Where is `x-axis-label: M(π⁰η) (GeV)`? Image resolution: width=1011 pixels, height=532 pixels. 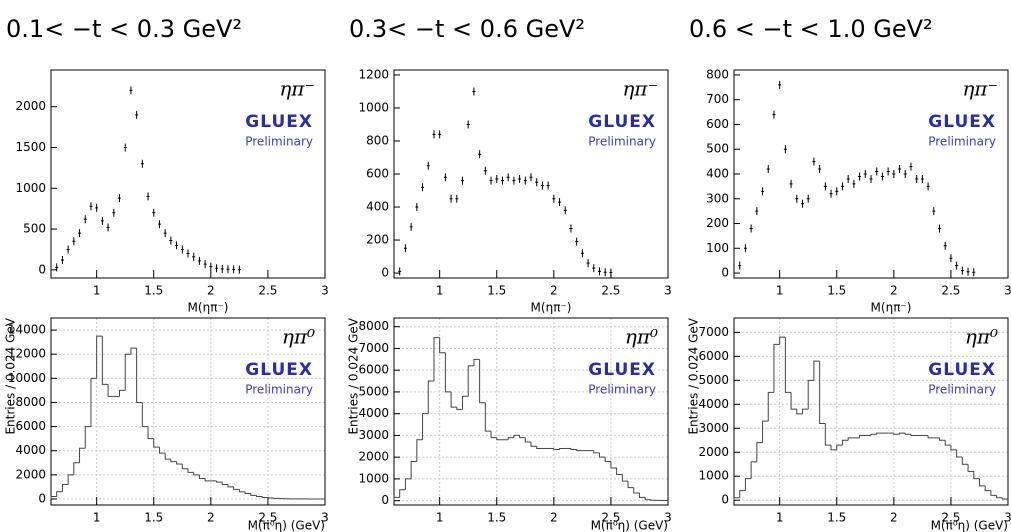
x-axis-label: M(π⁰η) (GeV) is located at coordinates (286, 525).